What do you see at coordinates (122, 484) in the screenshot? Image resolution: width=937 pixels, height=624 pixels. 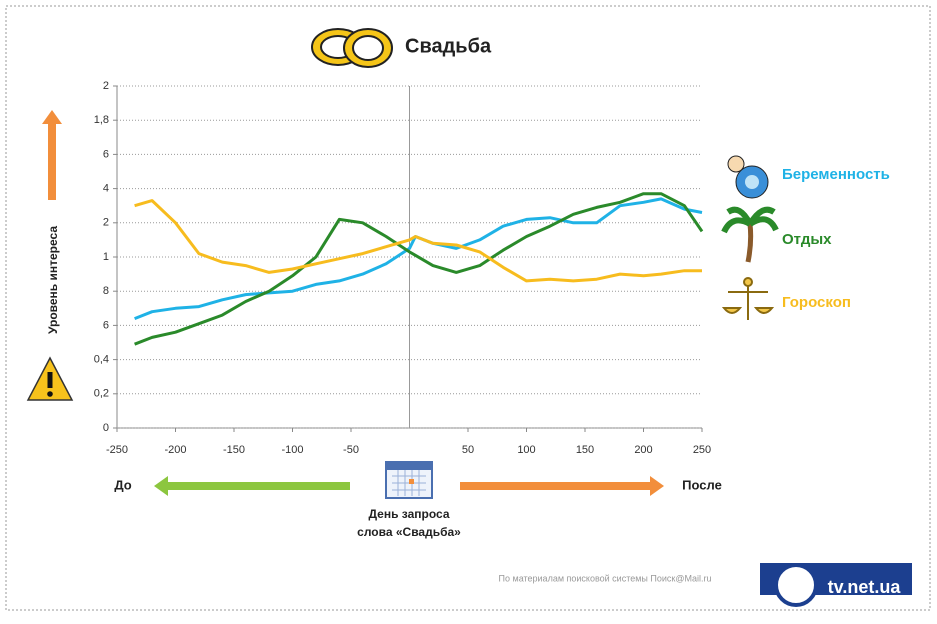 I see `left-label: До` at bounding box center [122, 484].